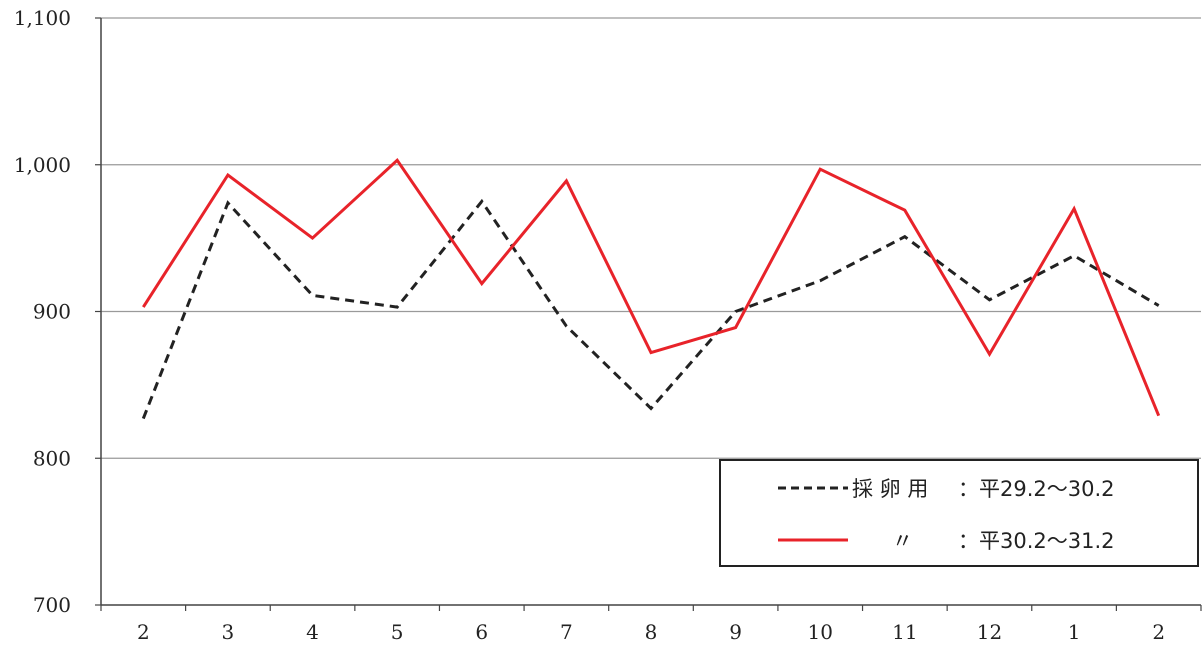 The image size is (1203, 651). What do you see at coordinates (890, 489) in the screenshot?
I see `legend-series-1-name: 採 卵 用` at bounding box center [890, 489].